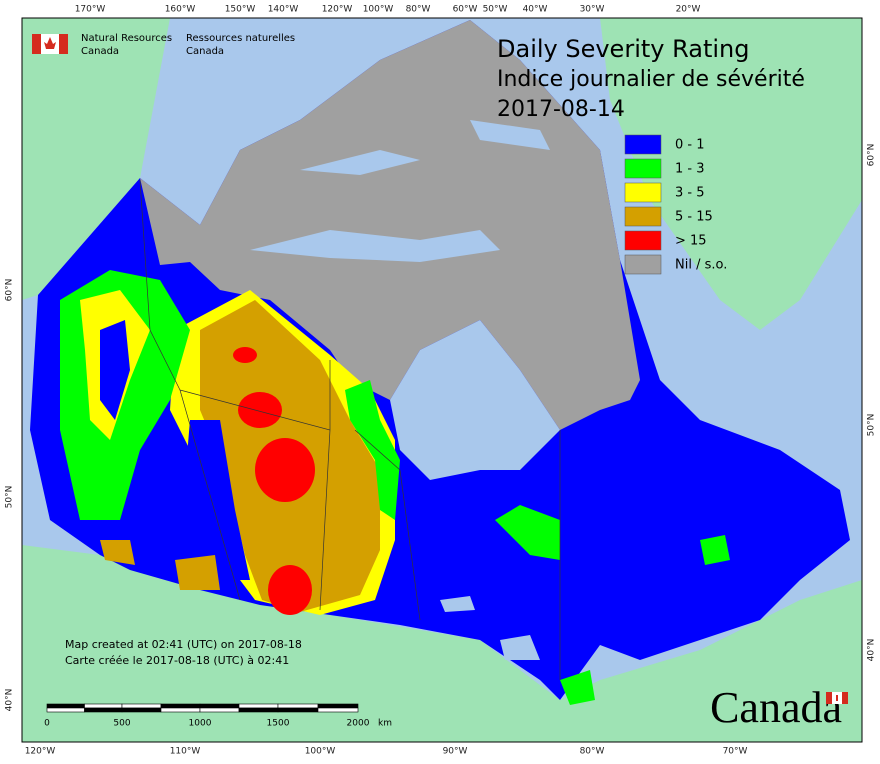  What do you see at coordinates (180, 10) in the screenshot?
I see `lon-label: 160°W` at bounding box center [180, 10].